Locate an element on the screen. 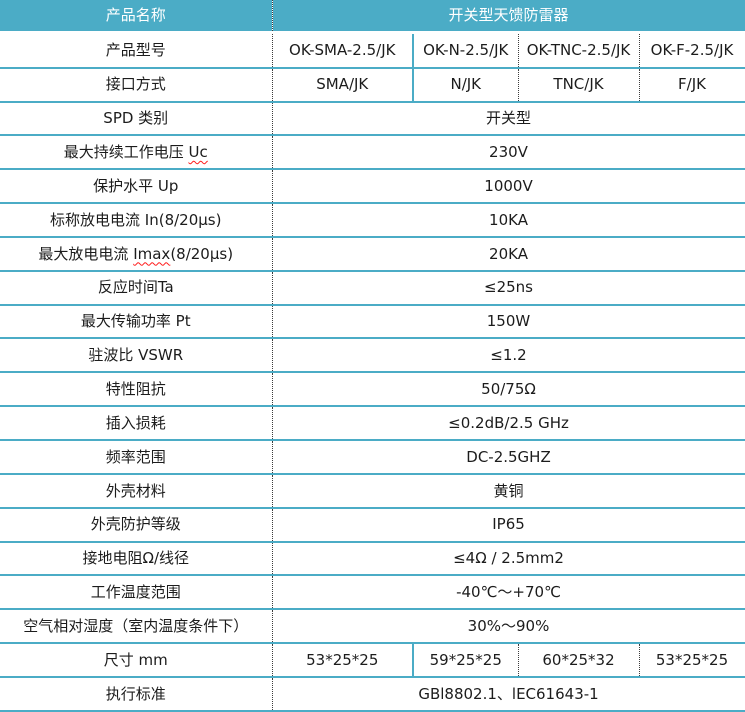 This screenshot has height=712, width=745. spellcheck-underline: Uc is located at coordinates (198, 152).